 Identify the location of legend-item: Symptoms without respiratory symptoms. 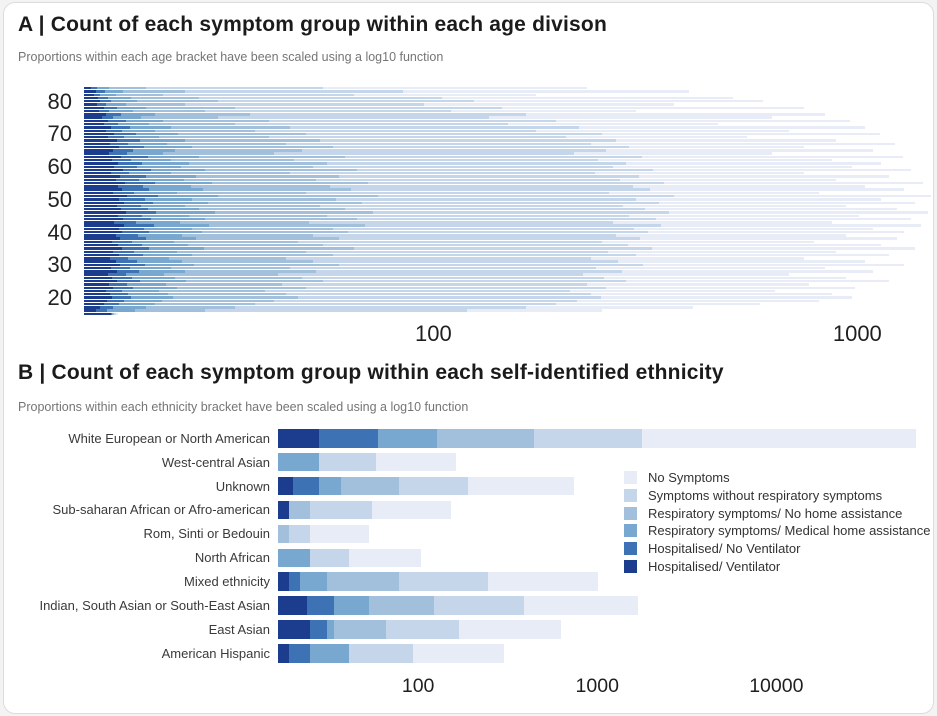
(777, 496).